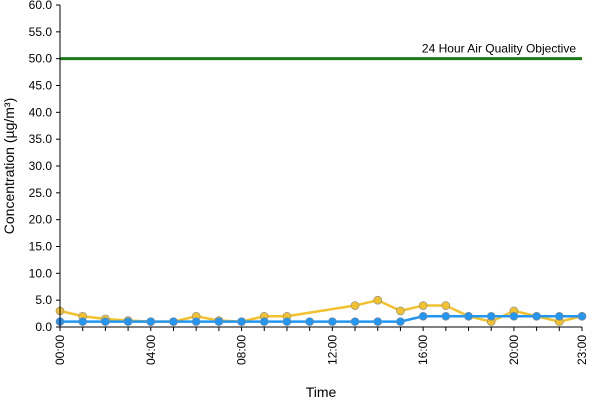 The image size is (600, 400). What do you see at coordinates (43, 327) in the screenshot?
I see `y-tick-label: 0.0` at bounding box center [43, 327].